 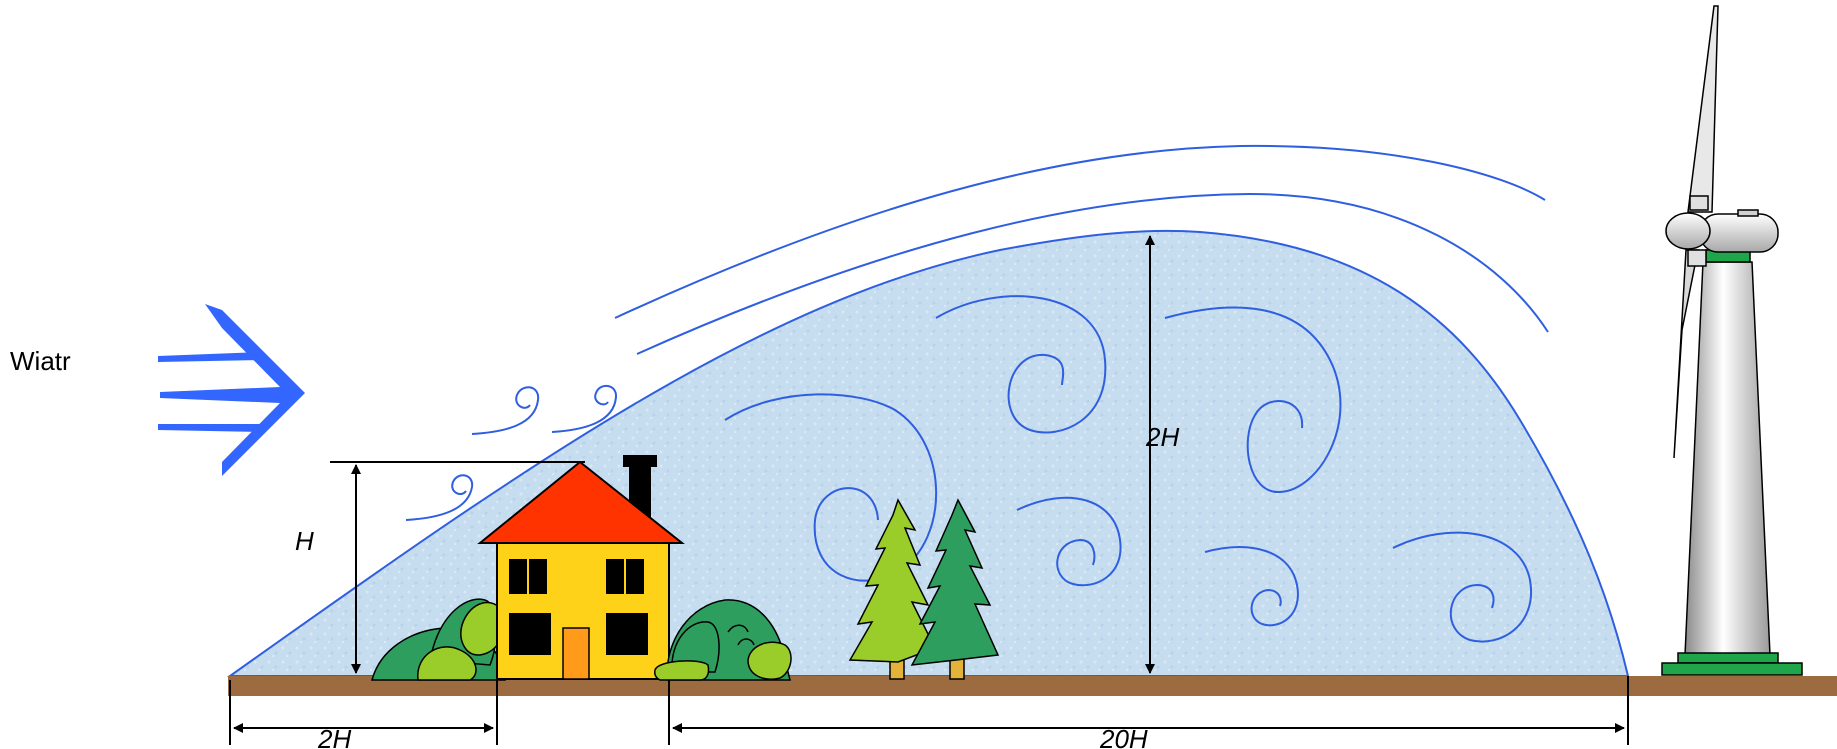 I want to click on house-icon, so click(x=581, y=567).